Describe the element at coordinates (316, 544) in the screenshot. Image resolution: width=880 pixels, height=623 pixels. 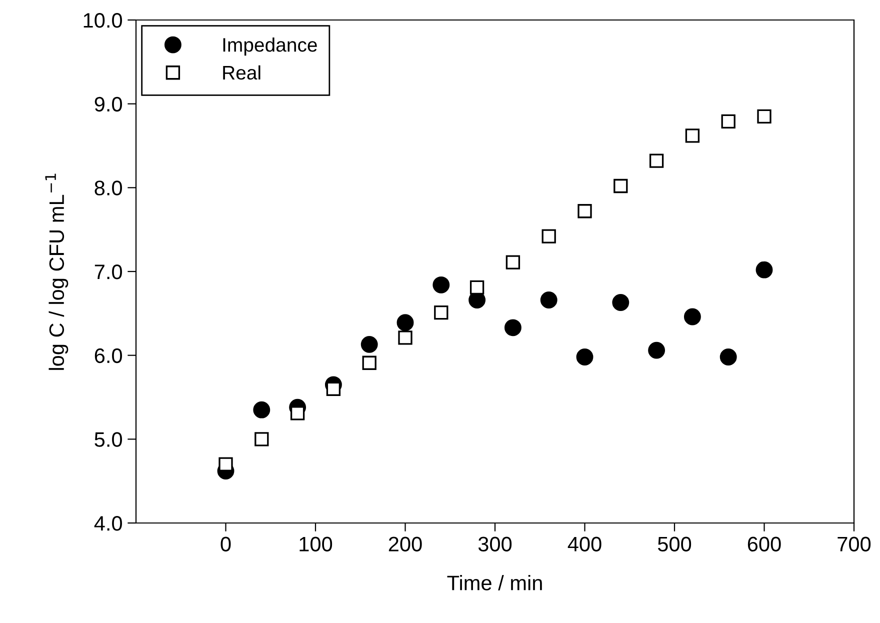
I see `x-tick-label: 100` at that location.